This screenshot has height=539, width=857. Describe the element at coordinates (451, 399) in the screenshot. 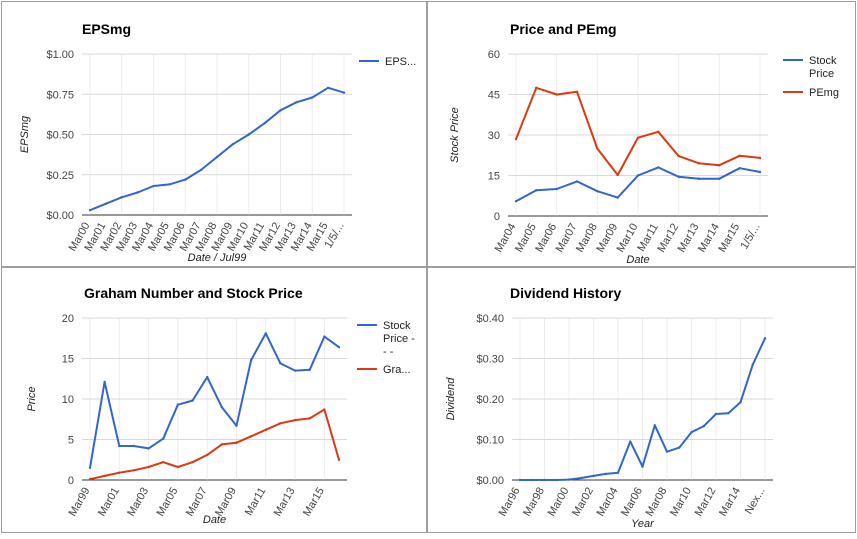

I see `y-axis-title: Dividend` at that location.